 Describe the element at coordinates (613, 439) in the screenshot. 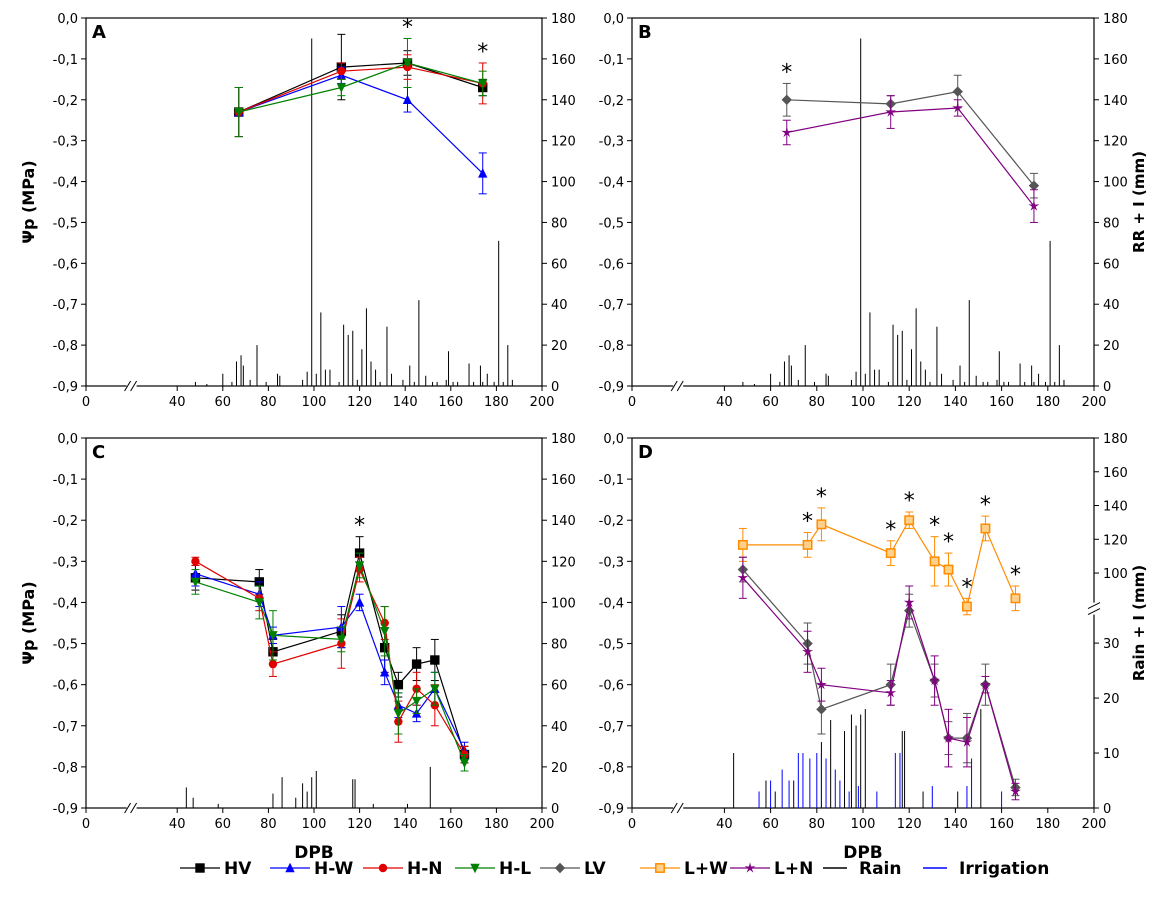

I see `y-tick-label: 0,0` at that location.